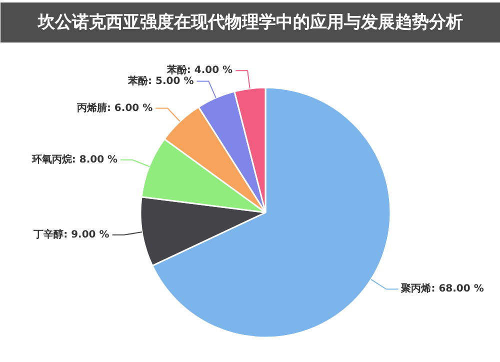 This screenshot has width=500, height=362. I want to click on slice-label: 聚丙烯: 68.00 %, so click(442, 288).